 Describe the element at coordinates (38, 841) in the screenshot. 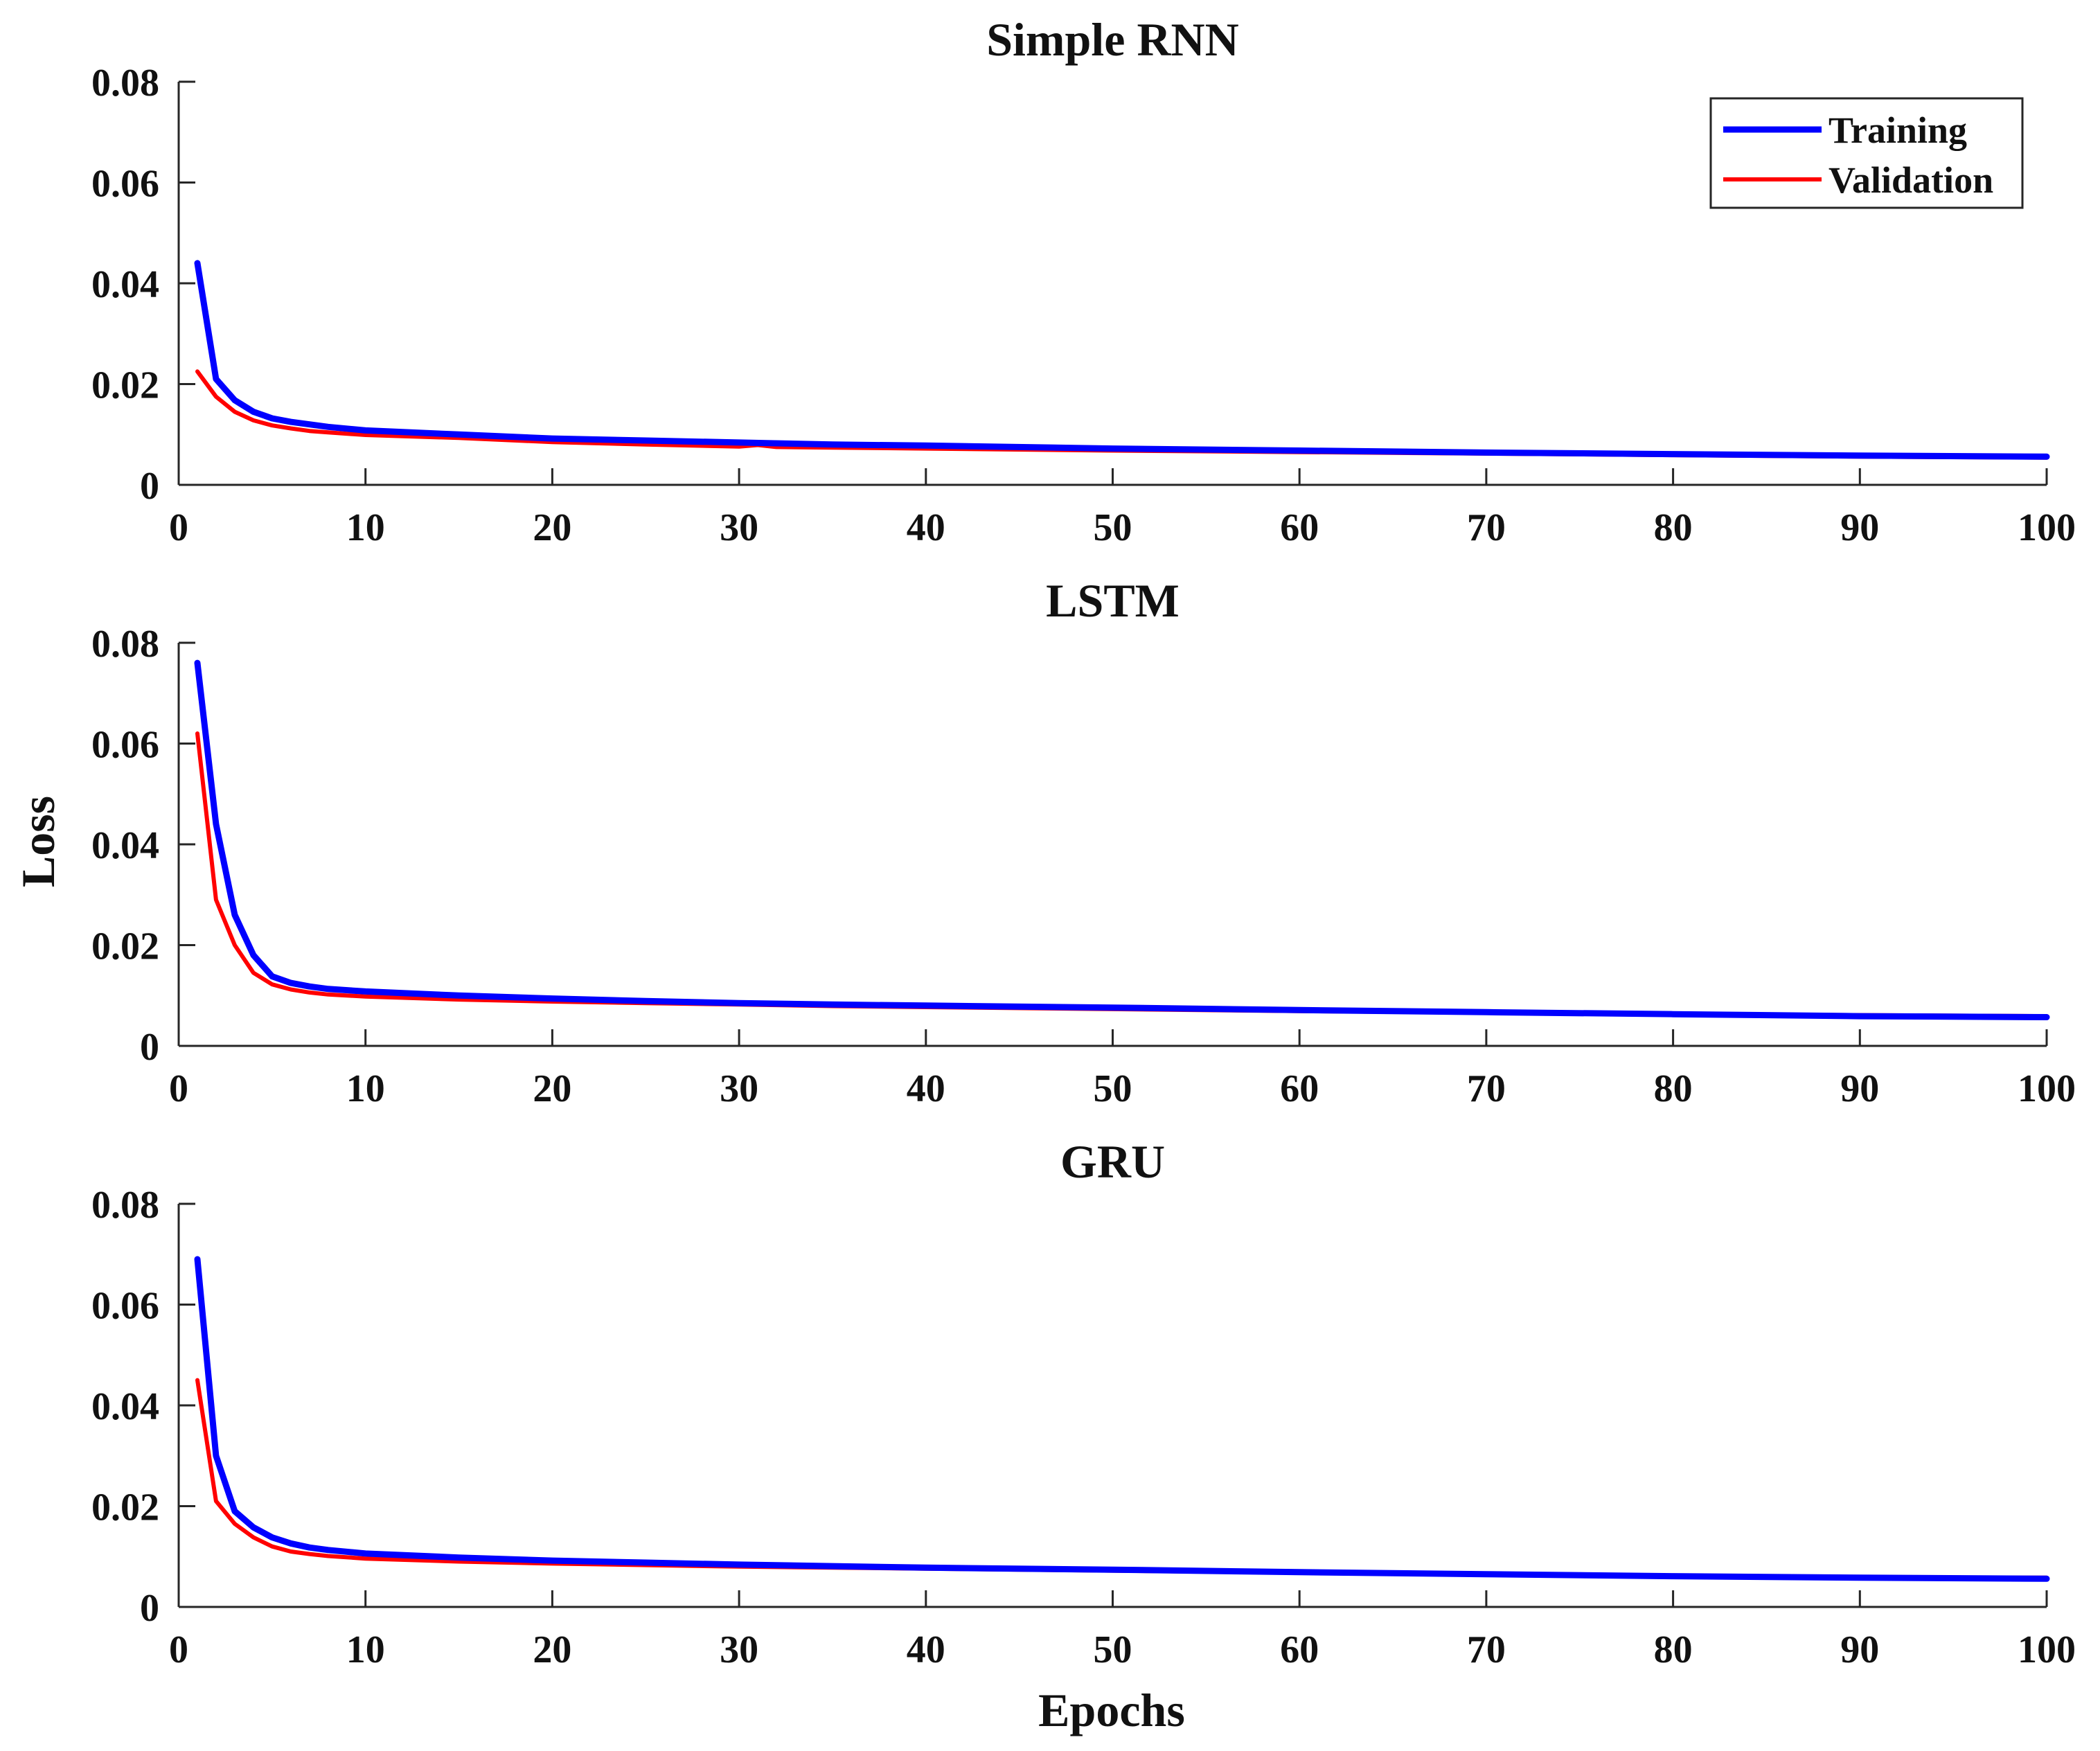

I see `y-axis-label: Loss` at that location.